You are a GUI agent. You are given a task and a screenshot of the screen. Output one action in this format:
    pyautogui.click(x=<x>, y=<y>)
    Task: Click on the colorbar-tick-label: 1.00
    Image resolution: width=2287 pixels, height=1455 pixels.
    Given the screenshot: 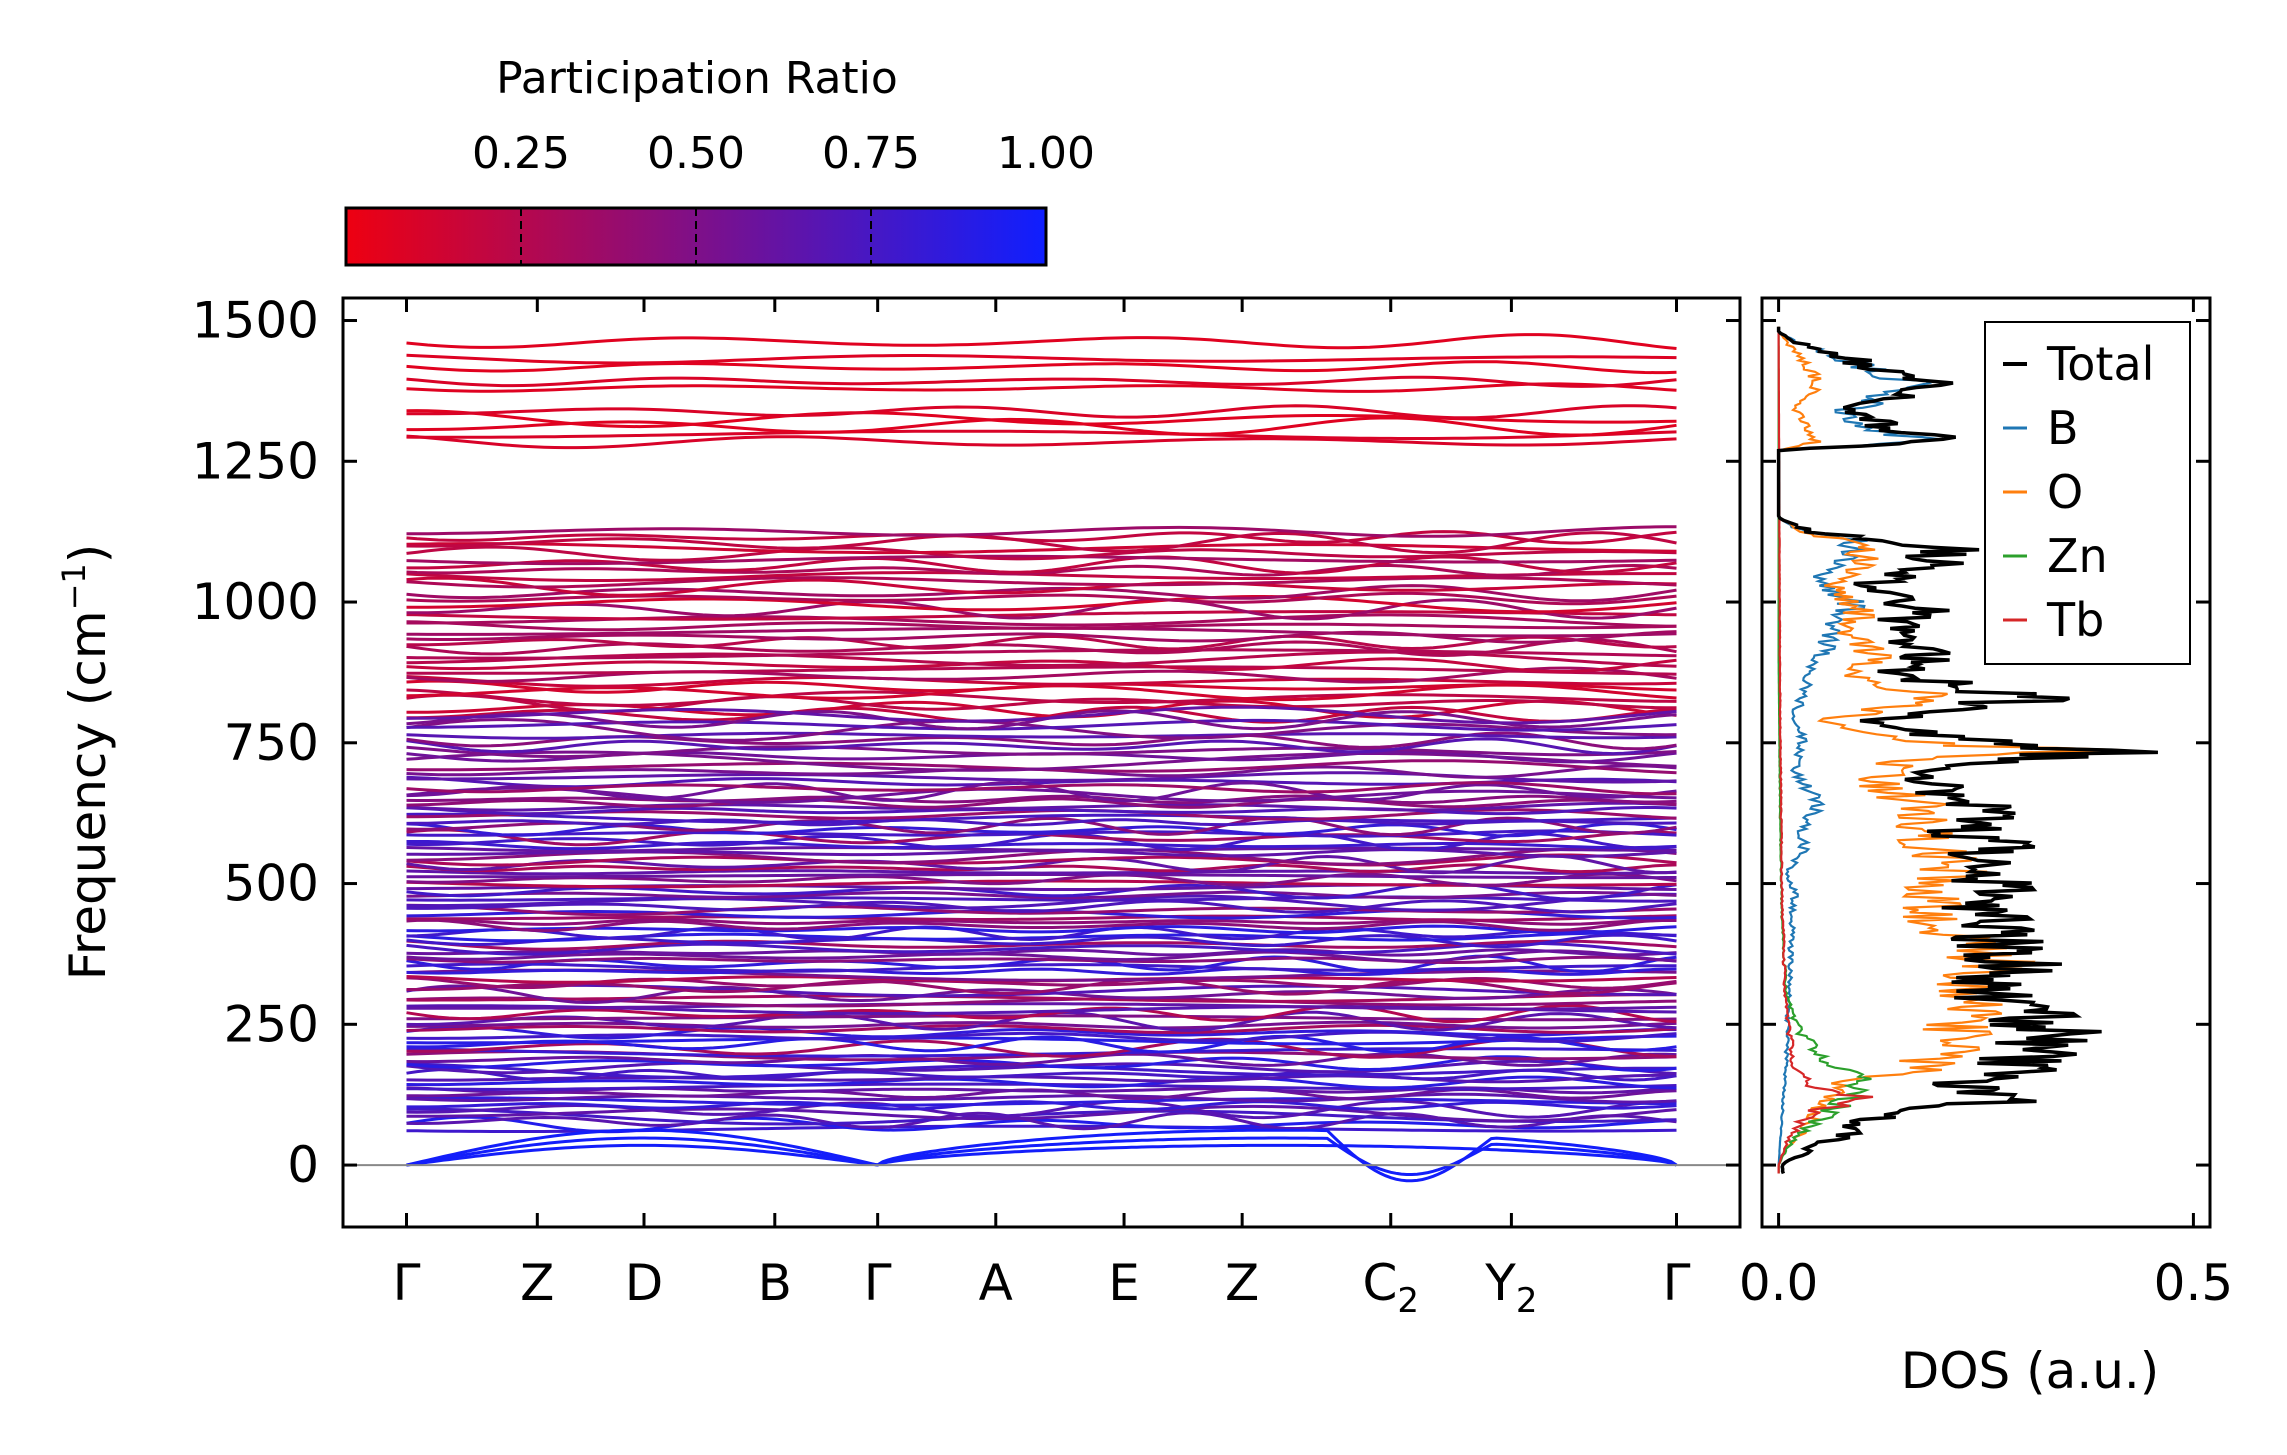 What is the action you would take?
    pyautogui.click(x=1046, y=153)
    